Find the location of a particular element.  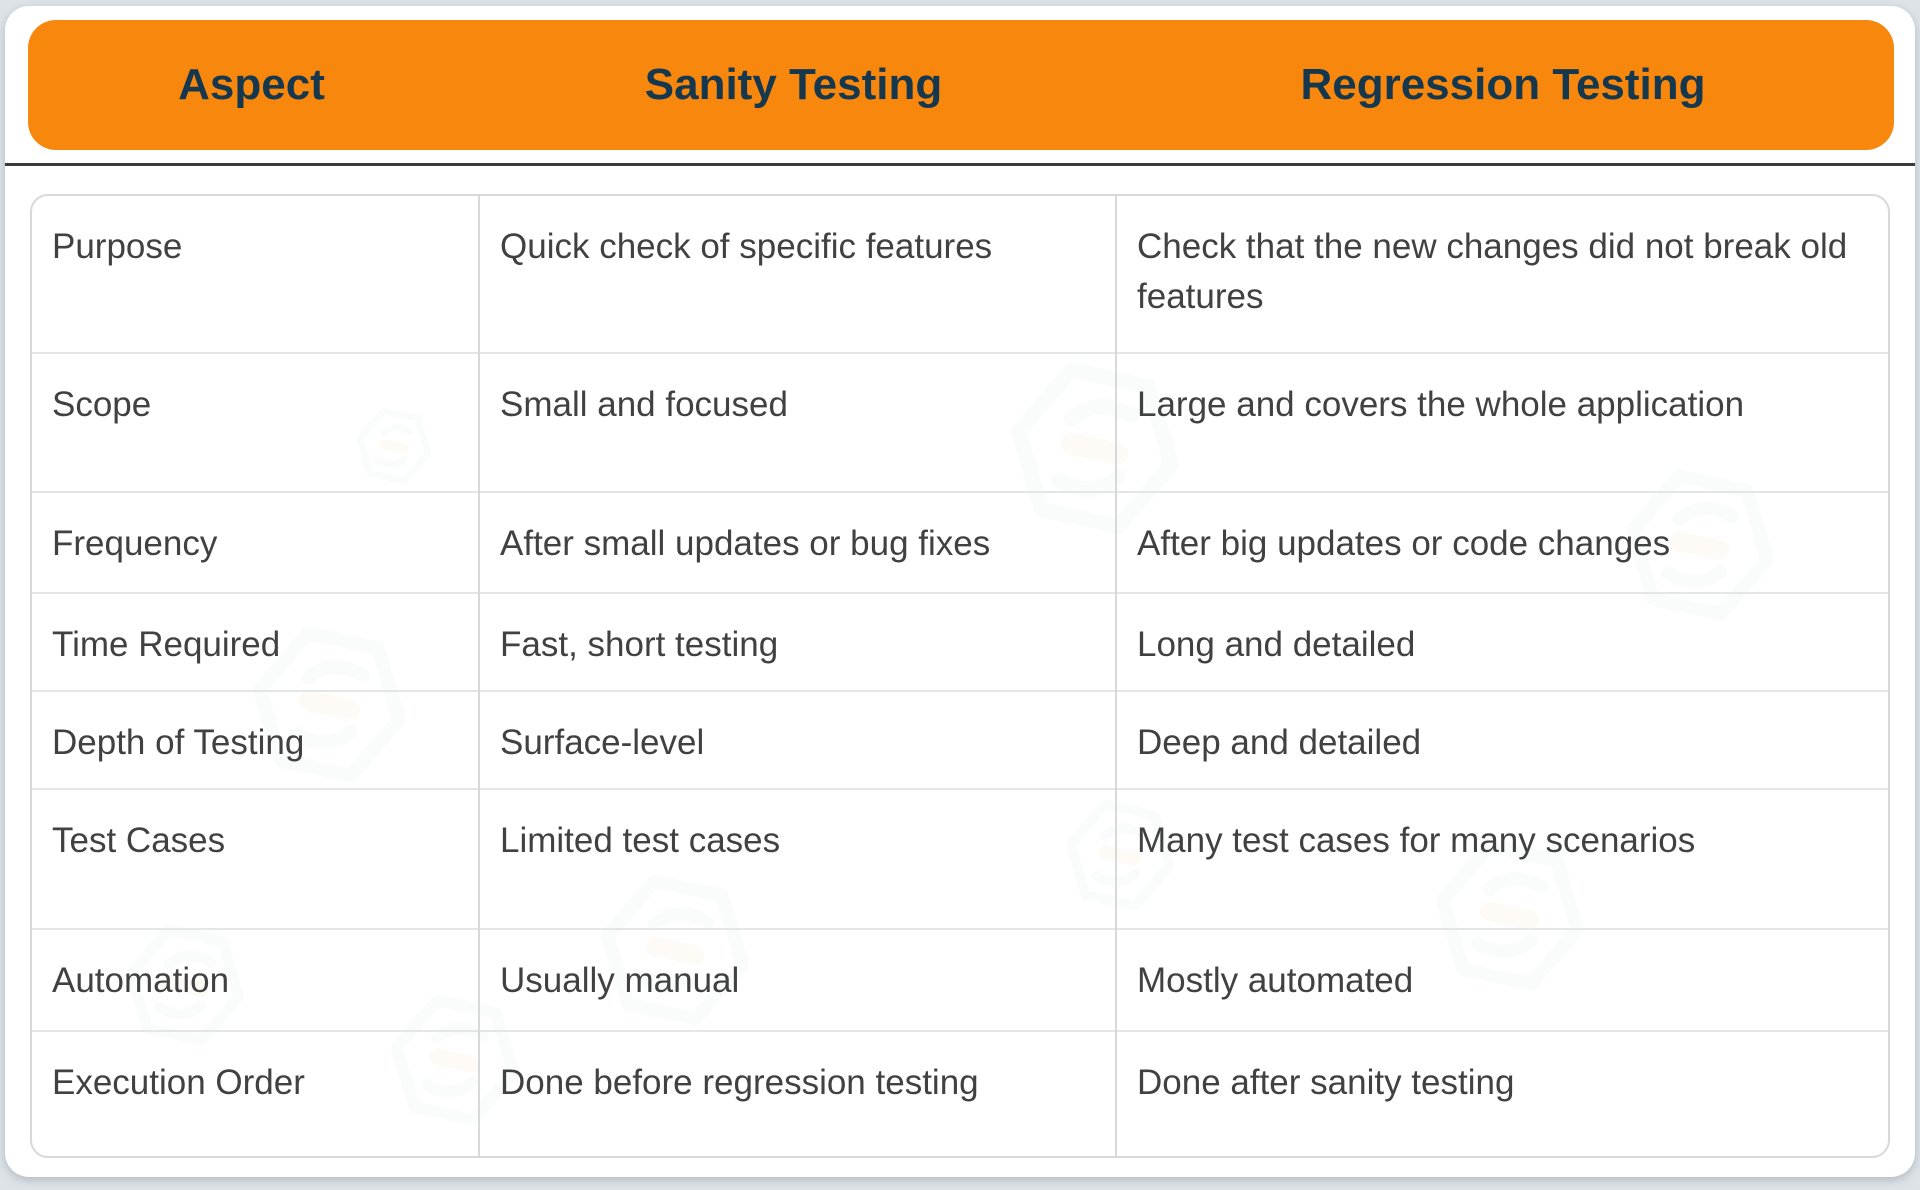

header-cell-sanity-testing: Sanity Testing is located at coordinates (793, 84).